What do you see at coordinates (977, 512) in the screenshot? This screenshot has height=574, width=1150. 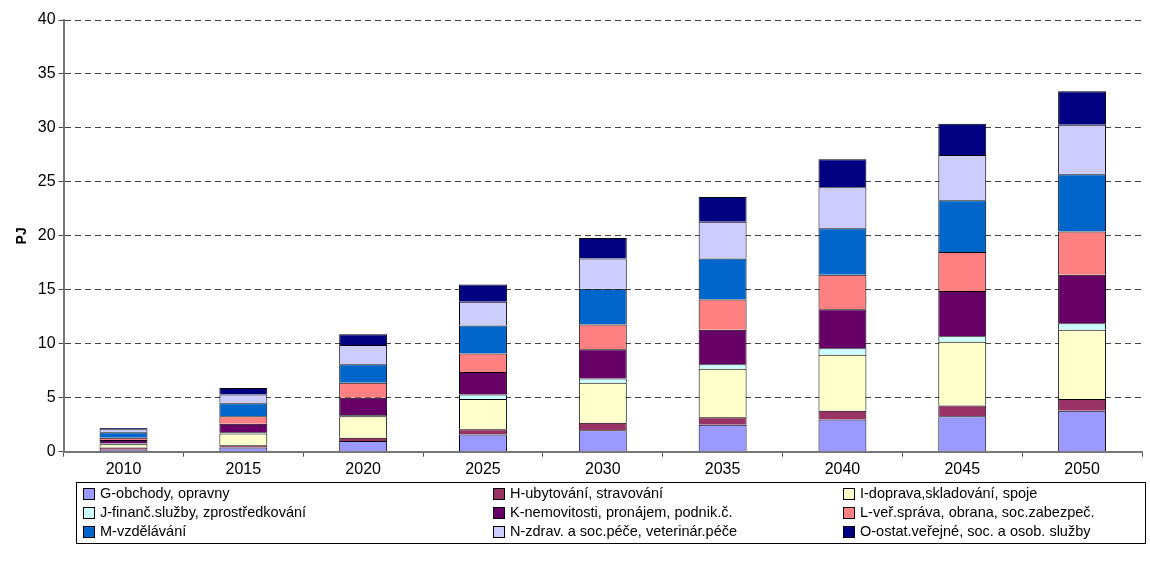 I see `legend-label: L-veř.správa, obrana, soc.zabezpeč.` at bounding box center [977, 512].